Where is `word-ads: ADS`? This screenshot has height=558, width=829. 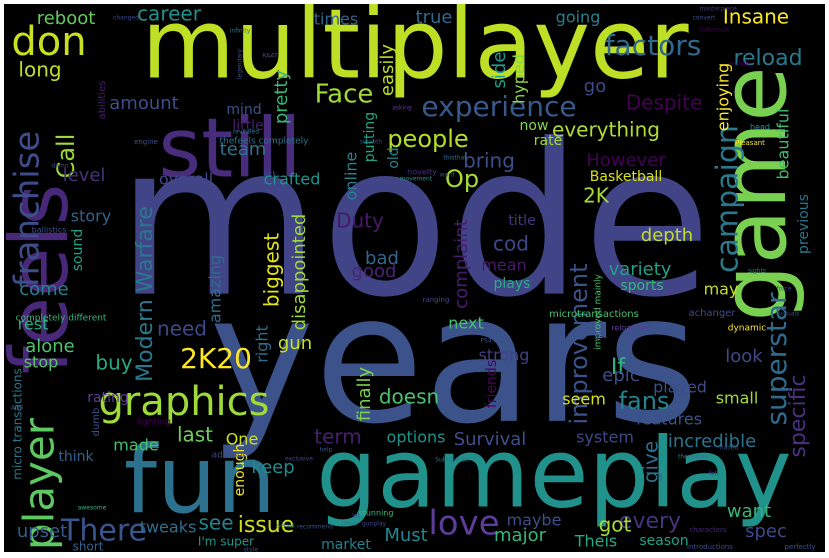 word-ads: ADS is located at coordinates (17, 408).